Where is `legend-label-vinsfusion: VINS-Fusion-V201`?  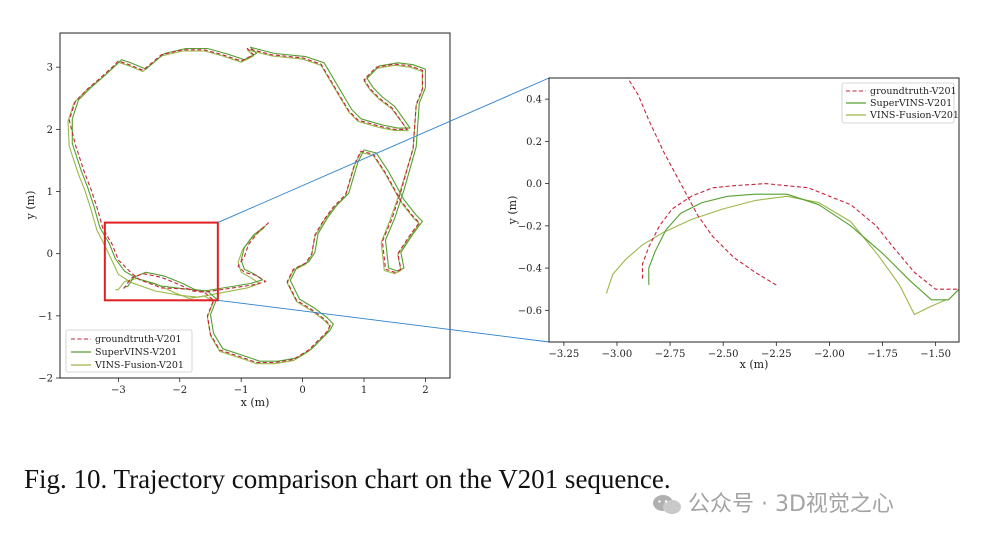 legend-label-vinsfusion: VINS-Fusion-V201 is located at coordinates (139, 365).